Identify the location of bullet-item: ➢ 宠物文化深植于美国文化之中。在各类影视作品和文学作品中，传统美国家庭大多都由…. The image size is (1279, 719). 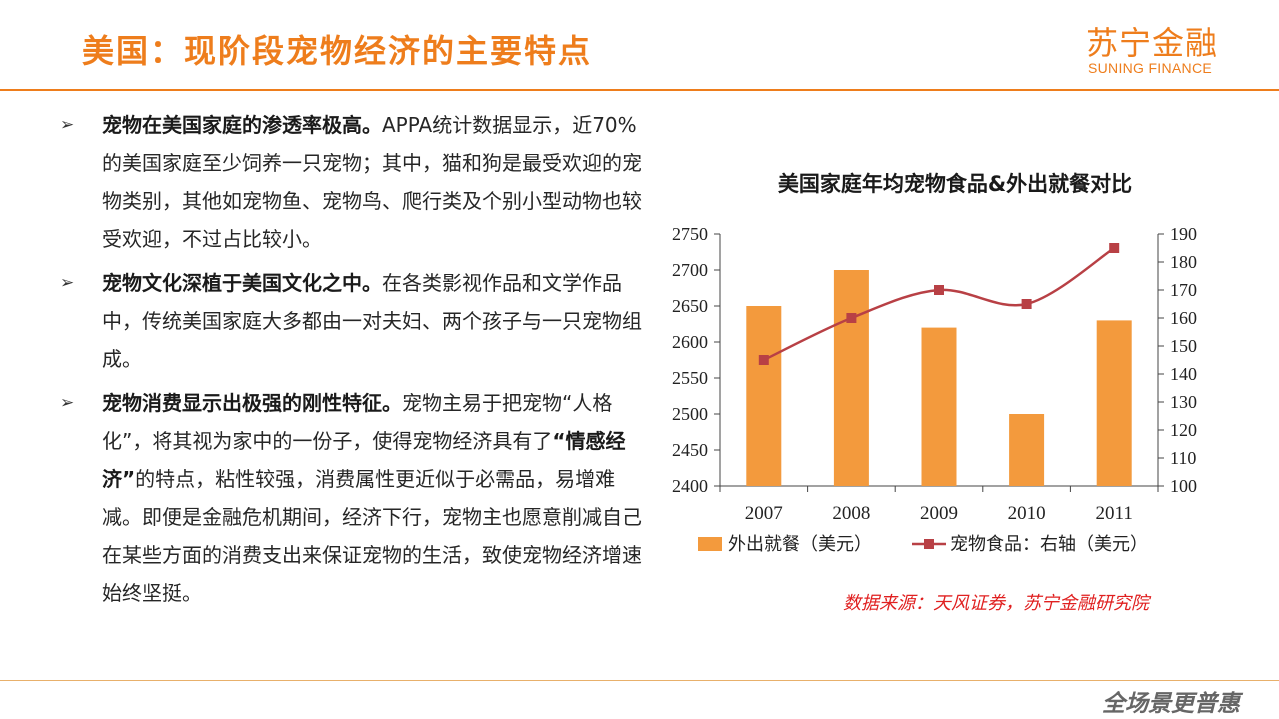
(355, 321).